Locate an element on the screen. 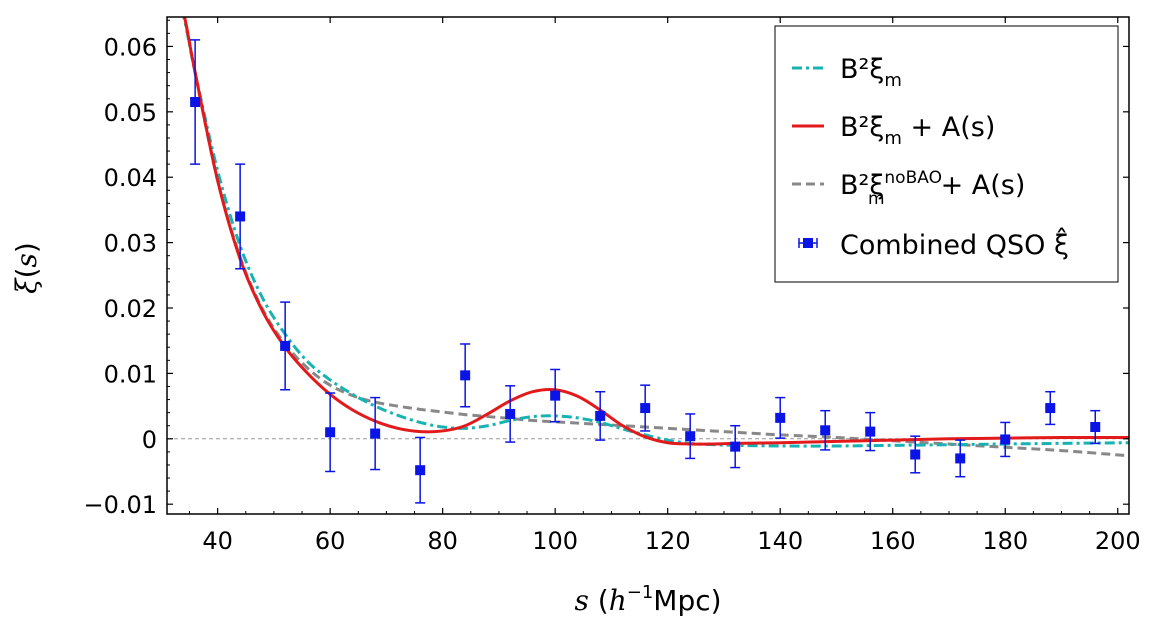 The height and width of the screenshot is (620, 1158). legend-label-nobao: B²ξnoBAO m + A(s) is located at coordinates (932, 188).